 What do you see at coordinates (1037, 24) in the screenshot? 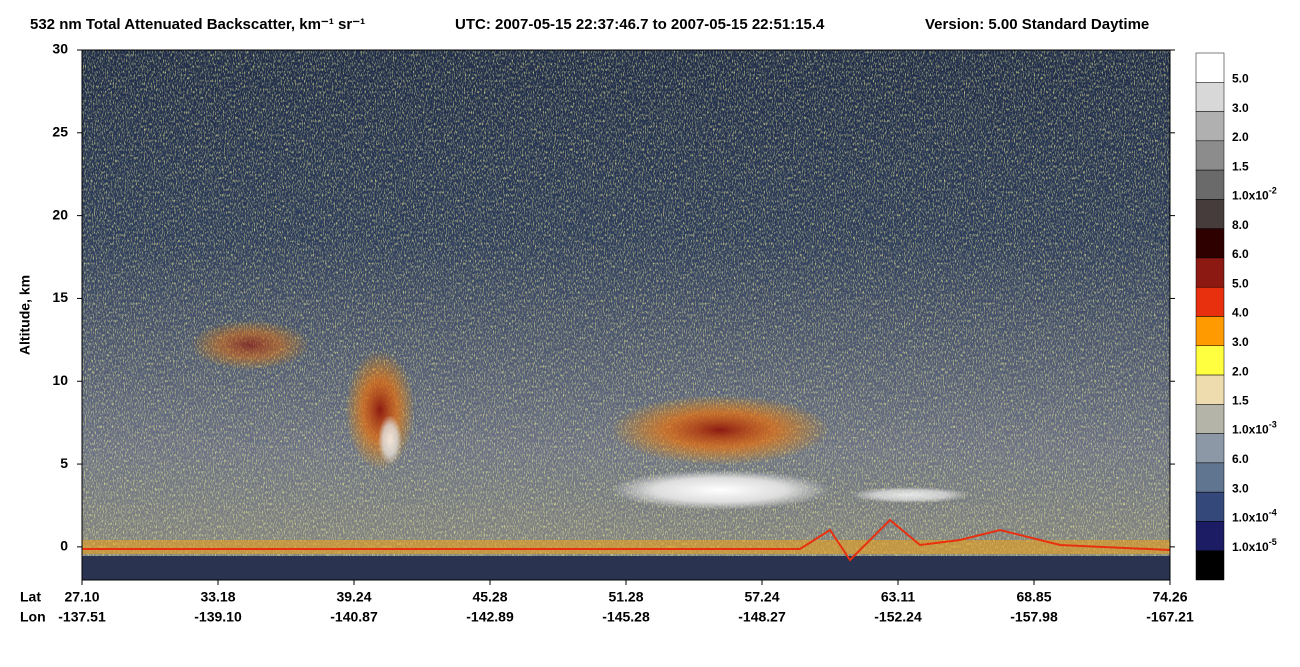
I see `version: Version: 5.00 Standard Daytime` at bounding box center [1037, 24].